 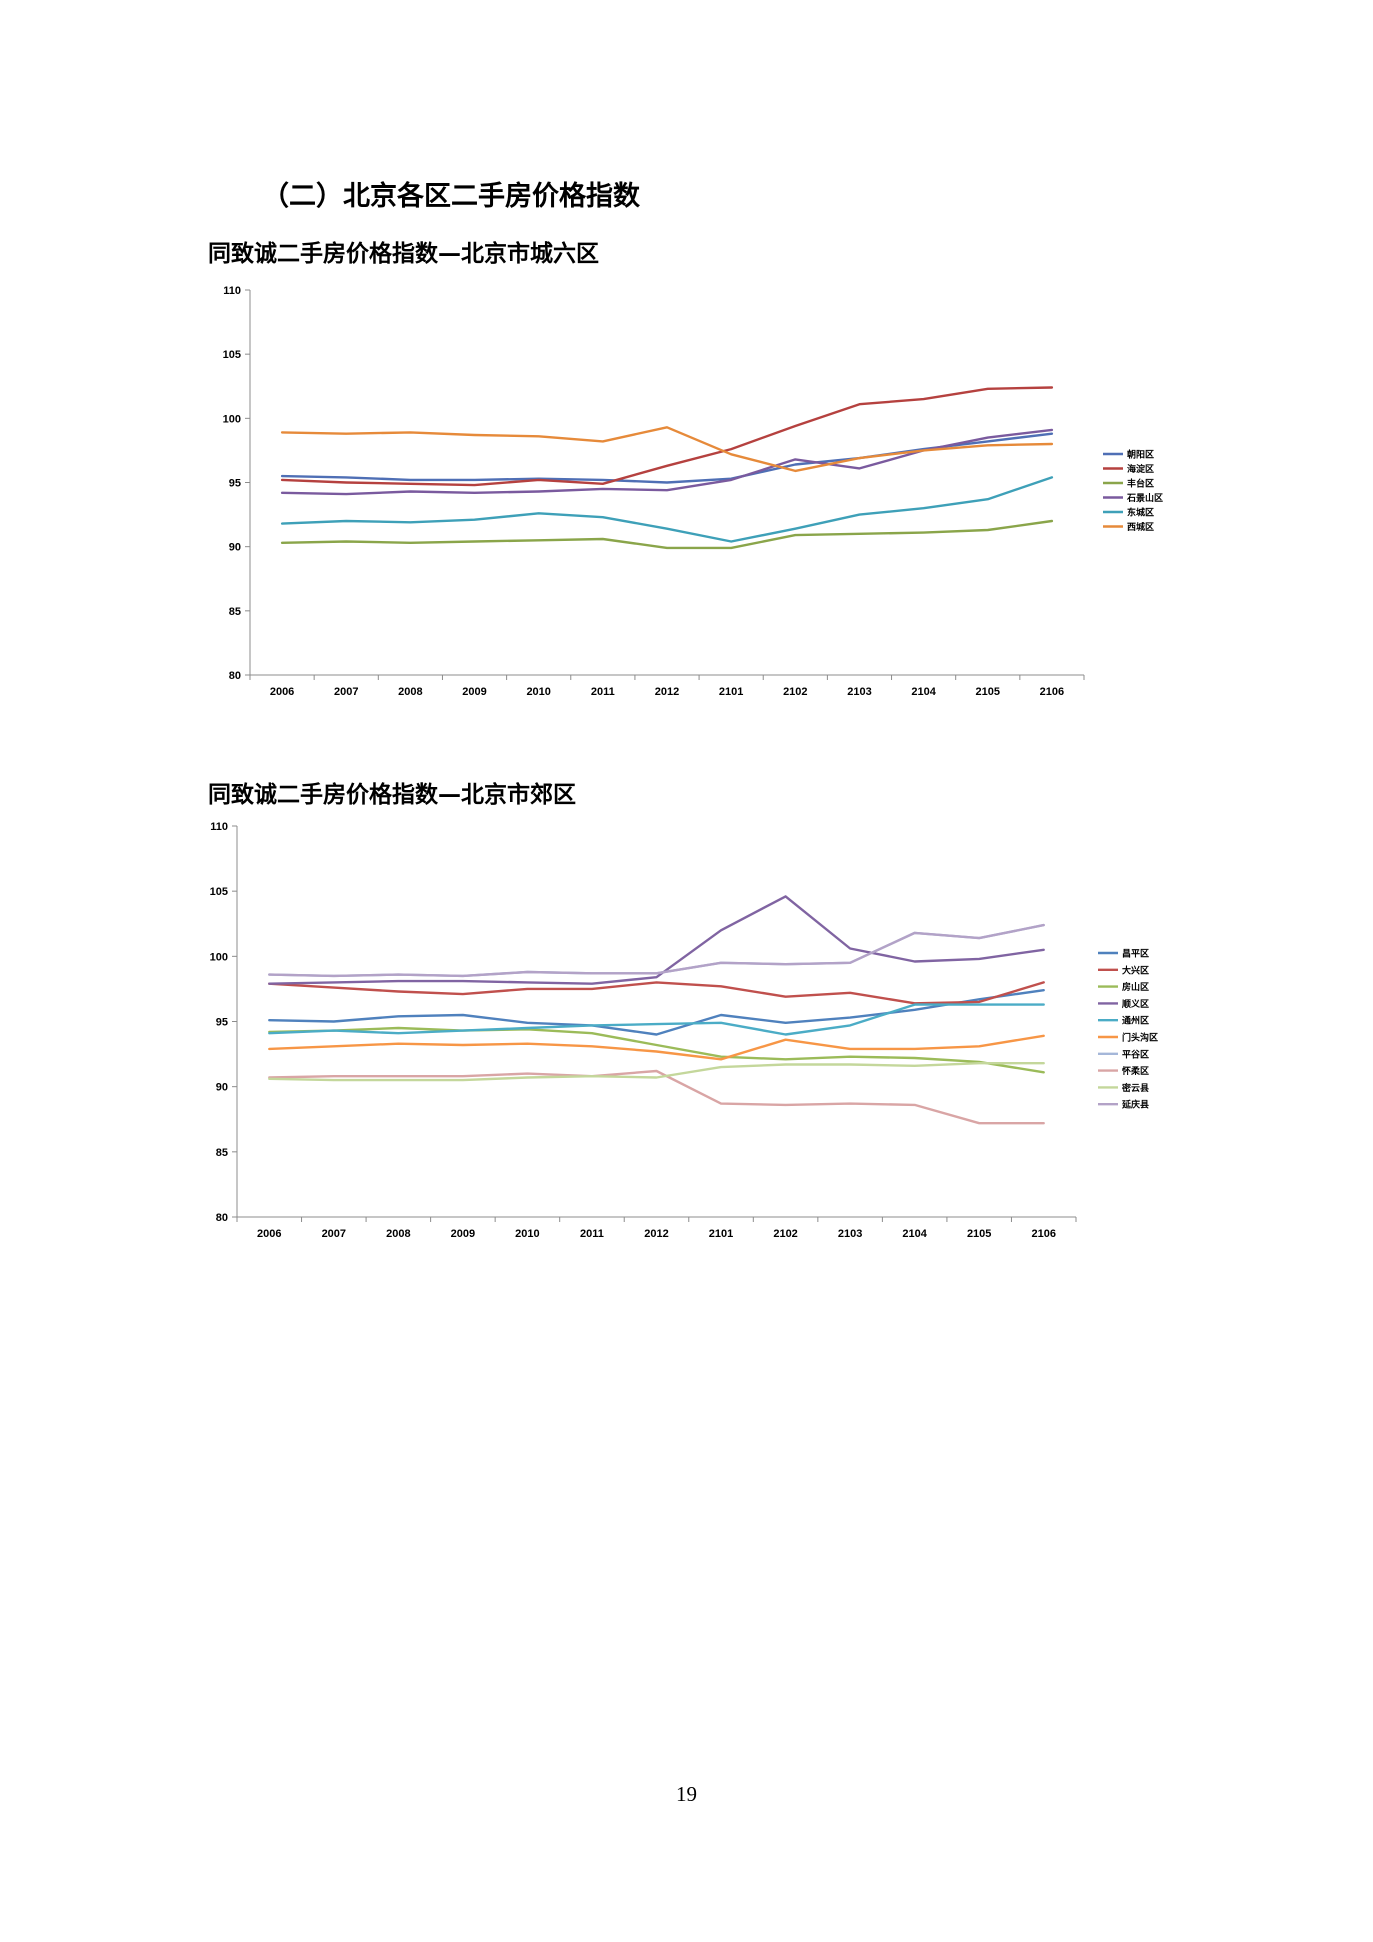 What do you see at coordinates (392, 795) in the screenshot?
I see `chart-title-suburban: 同致诚二手房价格指数—北京市郊区` at bounding box center [392, 795].